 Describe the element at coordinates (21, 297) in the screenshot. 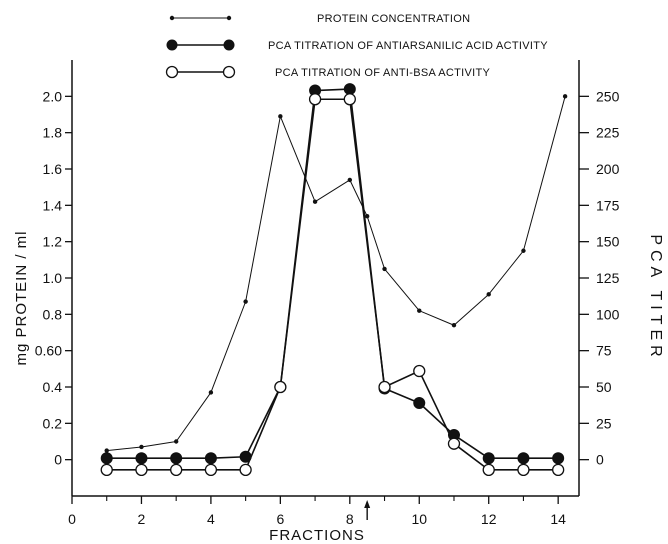

I see `y-axis-left-title: mg PROTEIN / ml` at that location.